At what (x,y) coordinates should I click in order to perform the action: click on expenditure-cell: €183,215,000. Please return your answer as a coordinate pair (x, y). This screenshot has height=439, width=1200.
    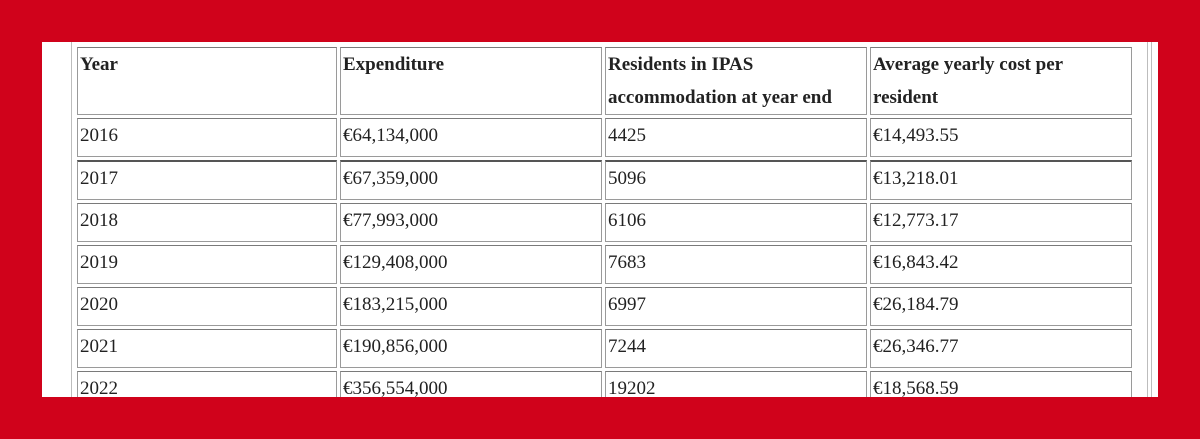
    Looking at the image, I should click on (471, 306).